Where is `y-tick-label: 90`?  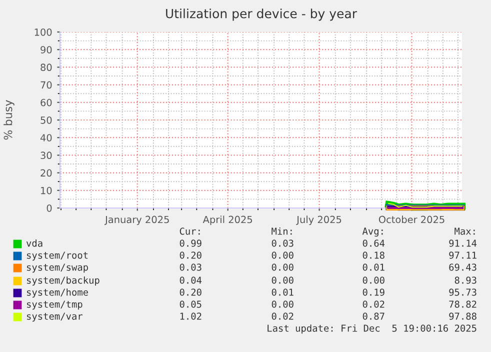
y-tick-label: 90 is located at coordinates (46, 50).